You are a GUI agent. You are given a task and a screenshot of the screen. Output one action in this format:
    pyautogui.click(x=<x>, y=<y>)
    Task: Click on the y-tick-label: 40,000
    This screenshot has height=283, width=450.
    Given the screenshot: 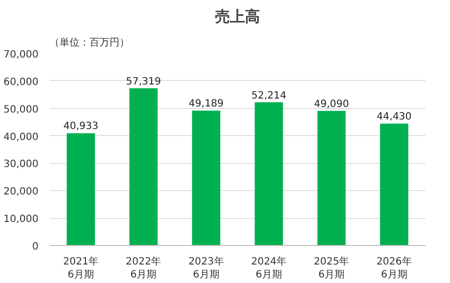 What is the action you would take?
    pyautogui.click(x=21, y=137)
    